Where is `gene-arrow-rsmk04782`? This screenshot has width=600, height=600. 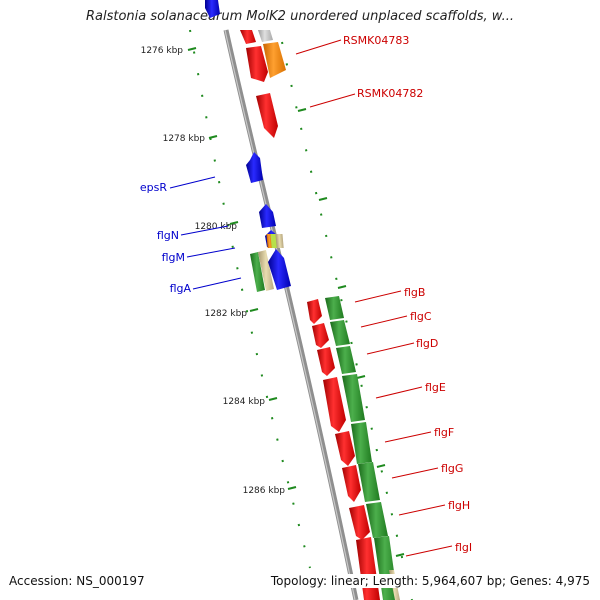
gene-arrow-rsmk04782 is located at coordinates (267, 115).